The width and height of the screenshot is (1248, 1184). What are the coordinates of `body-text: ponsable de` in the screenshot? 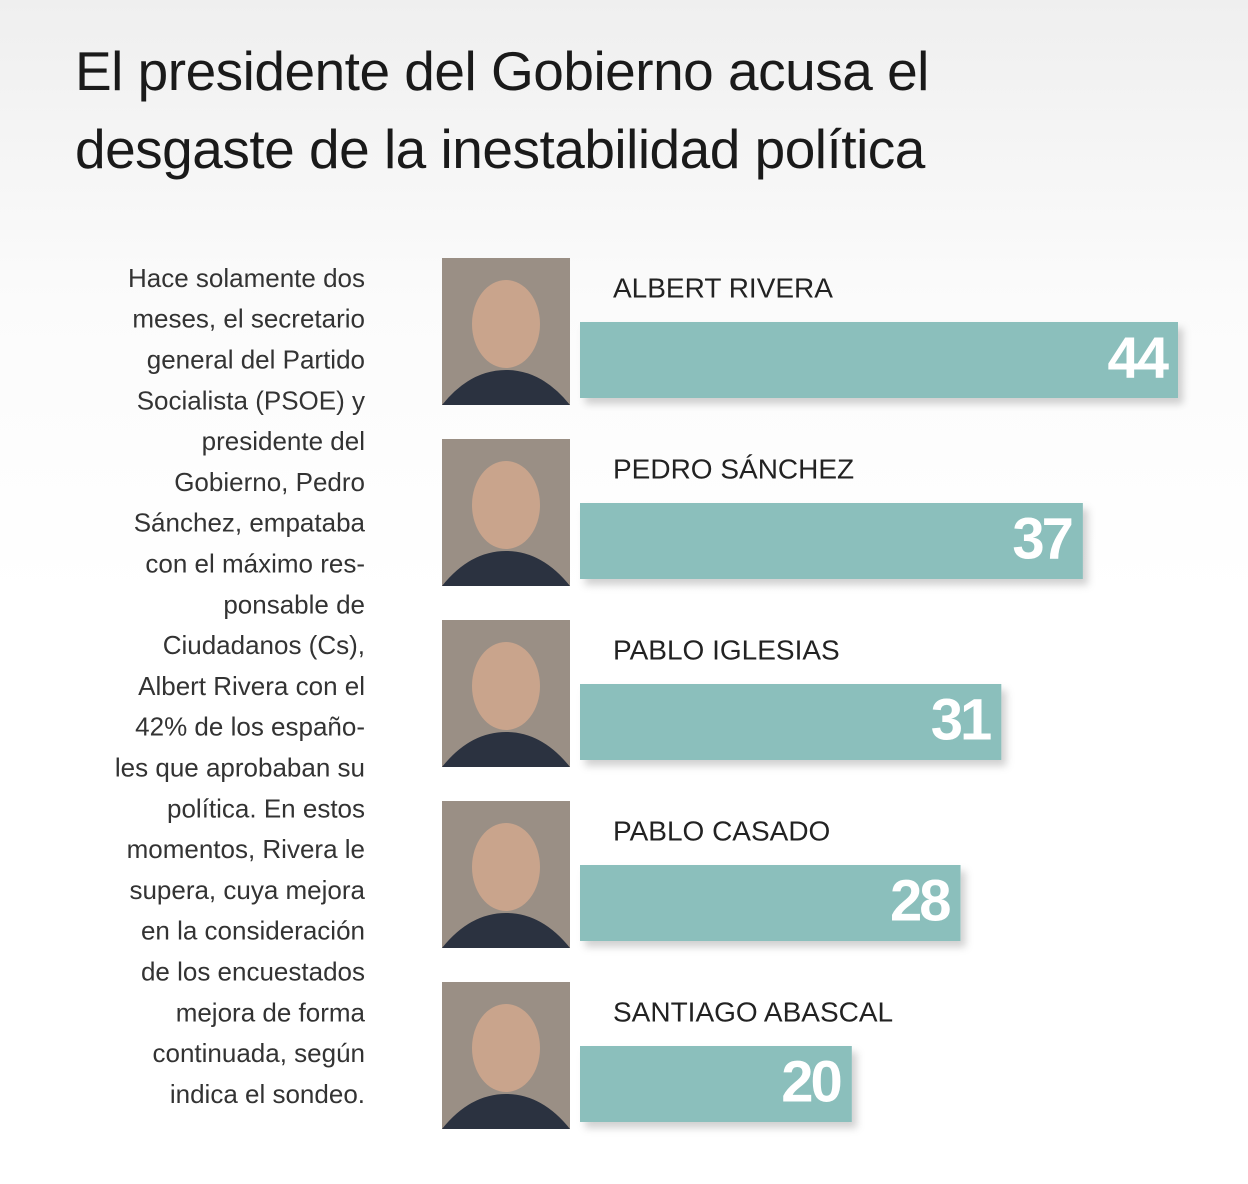 It's located at (294, 604).